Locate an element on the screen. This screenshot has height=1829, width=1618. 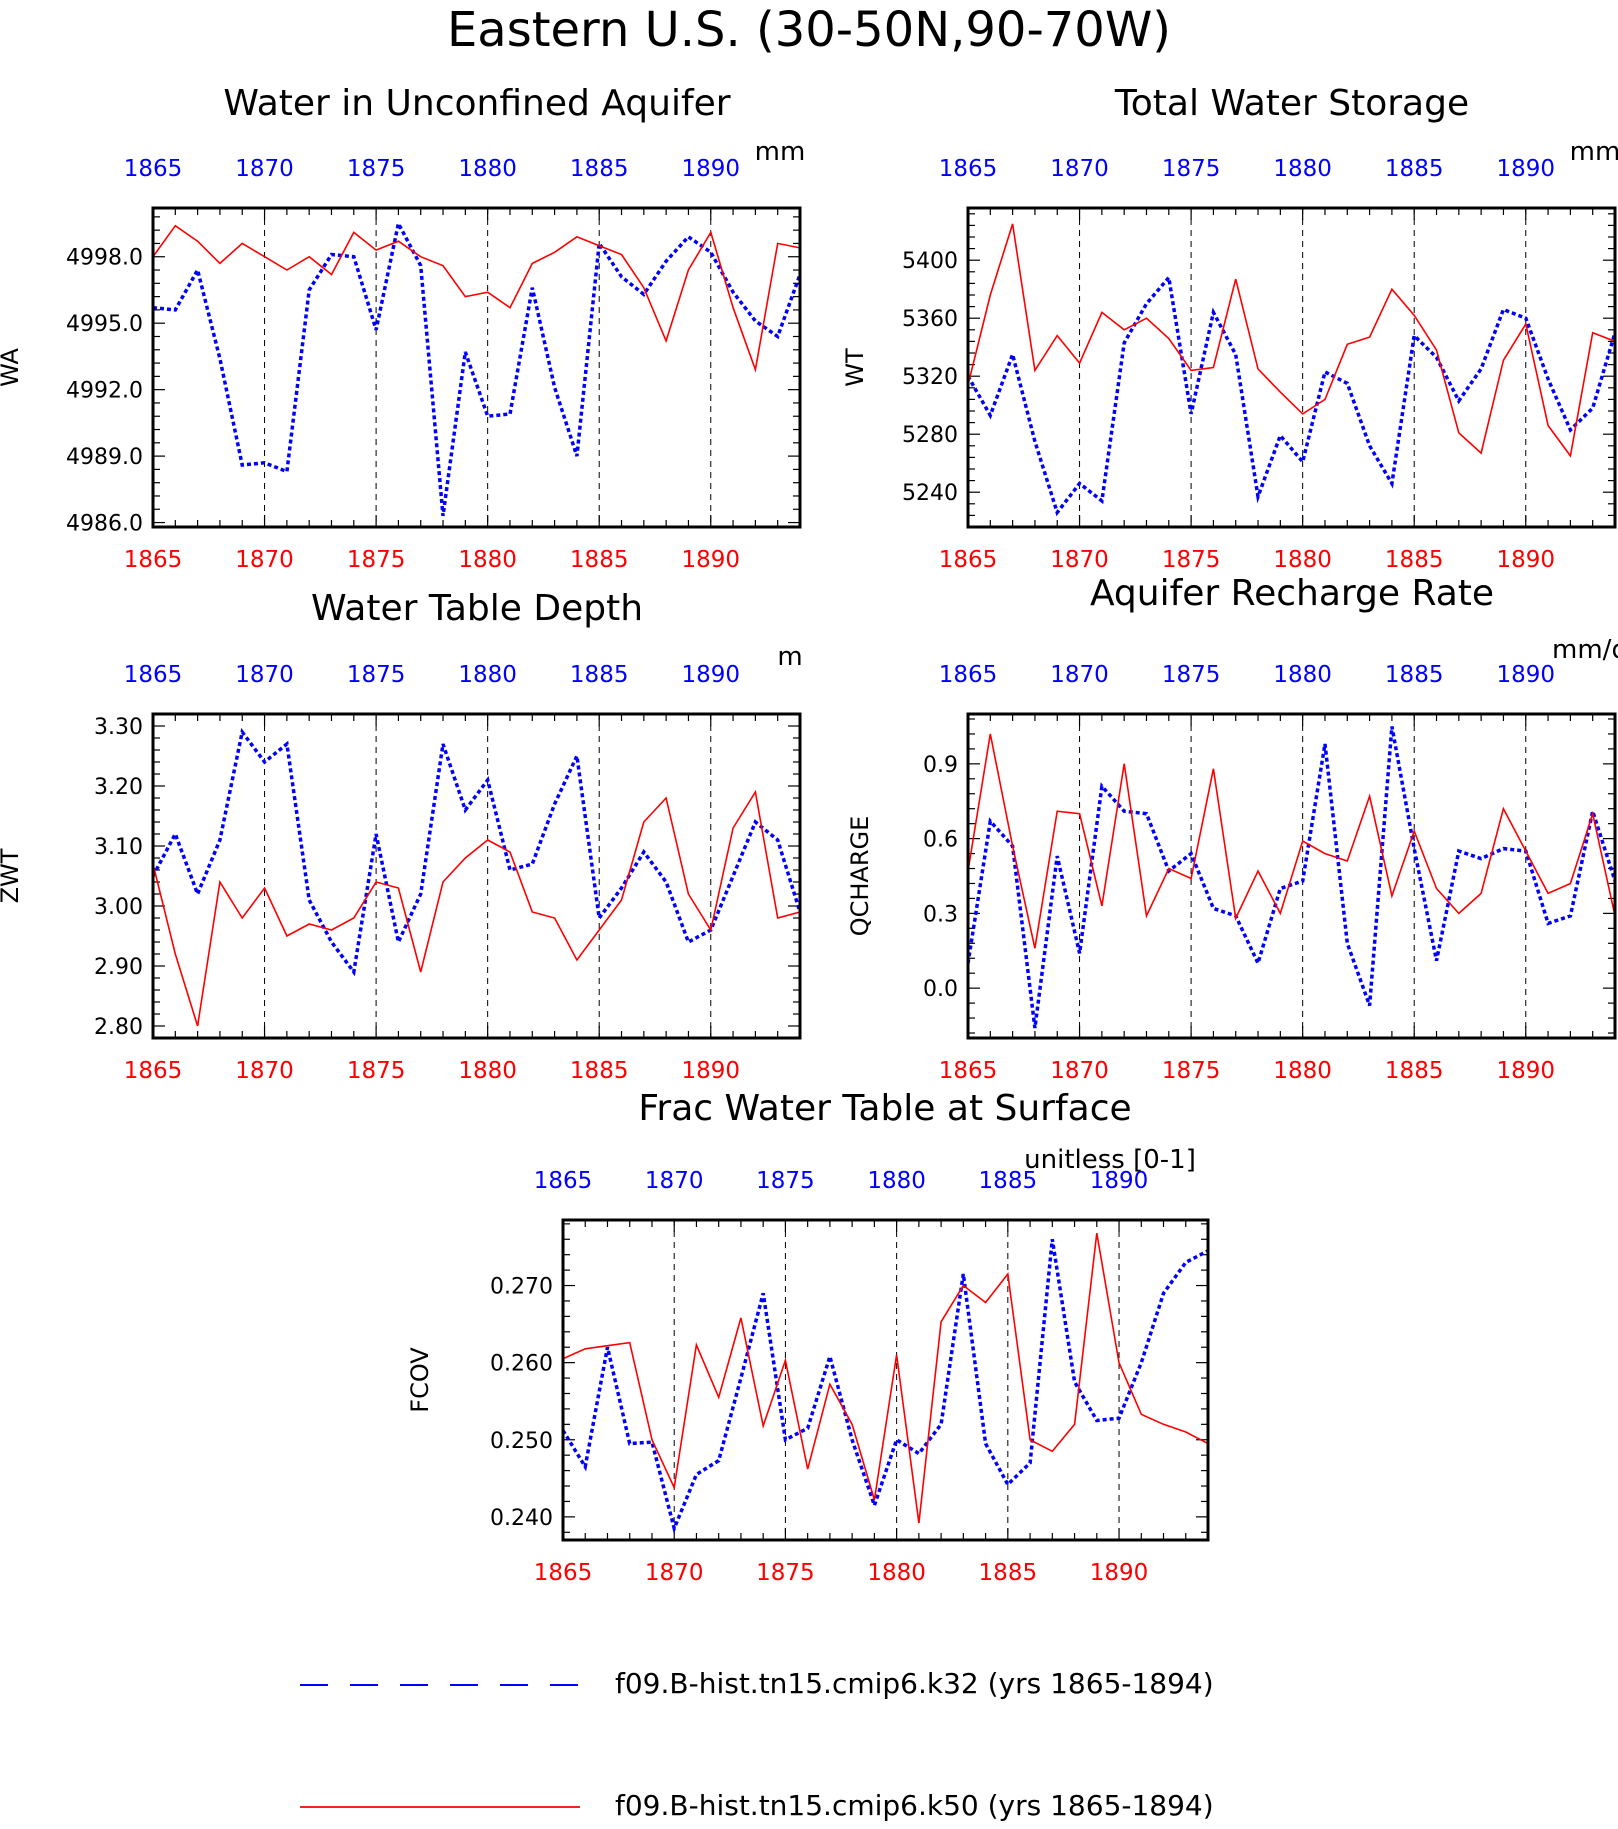
panel-title: Aquifer Recharge Rate is located at coordinates (1292, 593).